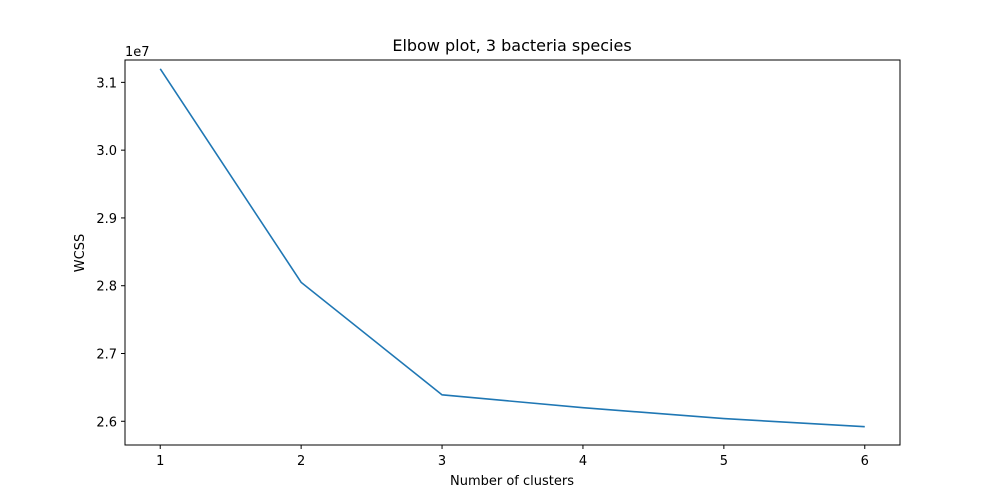 The height and width of the screenshot is (500, 1000). I want to click on y-tick-label: 2.8, so click(106, 287).